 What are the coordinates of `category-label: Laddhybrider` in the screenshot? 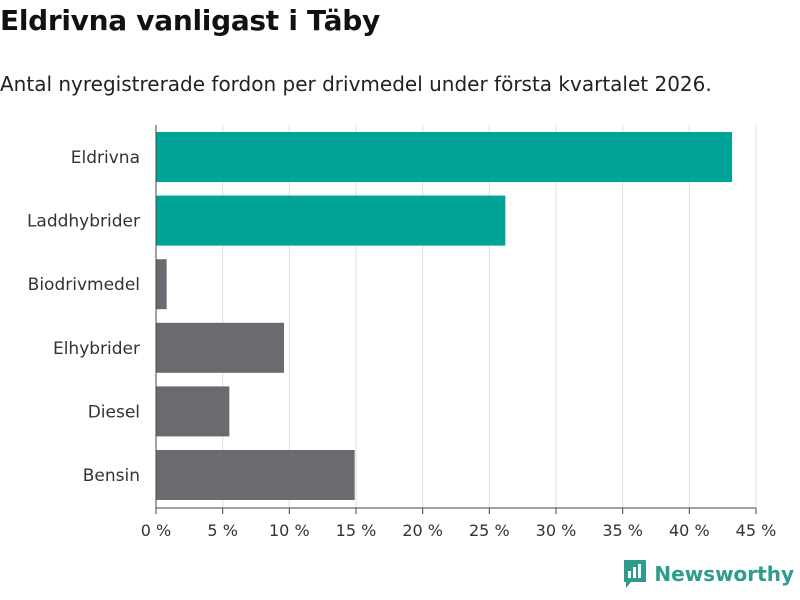 It's located at (83, 222).